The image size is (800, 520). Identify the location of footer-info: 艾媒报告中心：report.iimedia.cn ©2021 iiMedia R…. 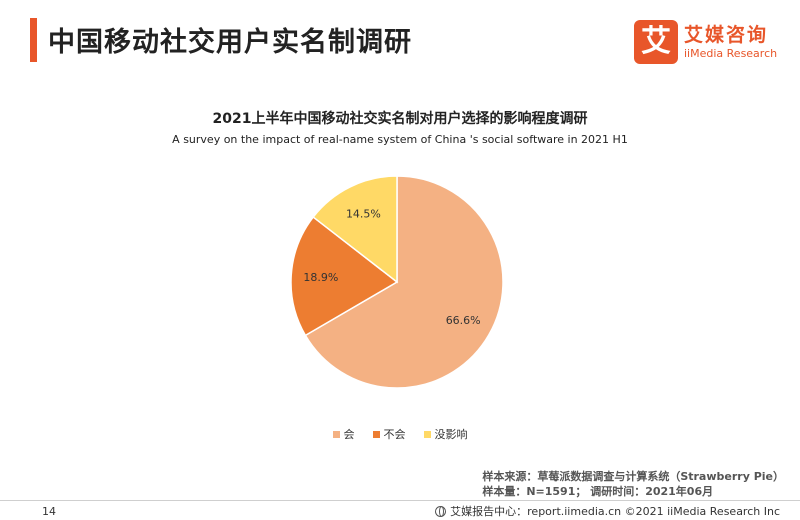
(607, 511).